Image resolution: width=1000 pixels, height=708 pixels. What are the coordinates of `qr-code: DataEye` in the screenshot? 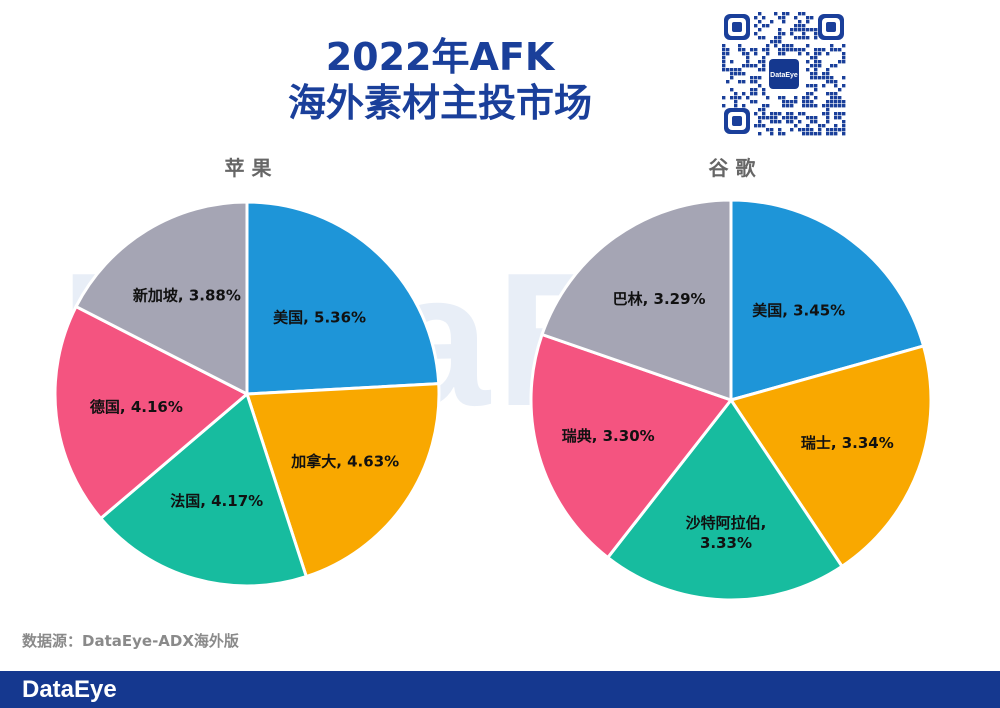 It's located at (784, 74).